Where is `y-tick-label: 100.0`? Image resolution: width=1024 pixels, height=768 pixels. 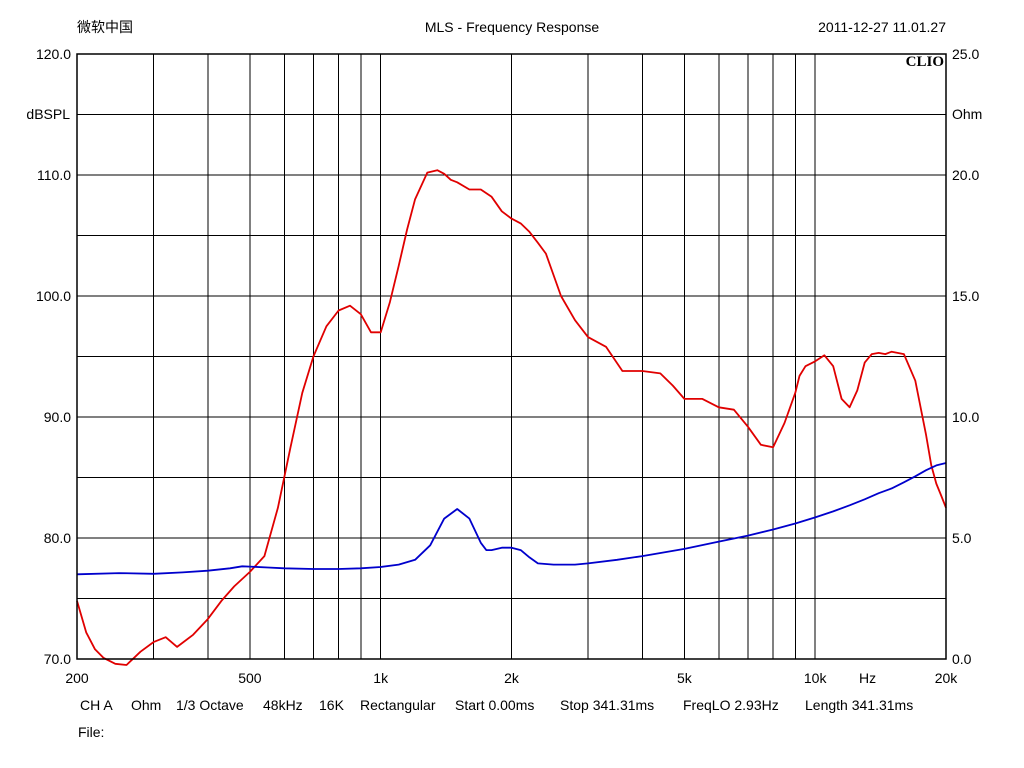 y-tick-label: 100.0 is located at coordinates (53, 296).